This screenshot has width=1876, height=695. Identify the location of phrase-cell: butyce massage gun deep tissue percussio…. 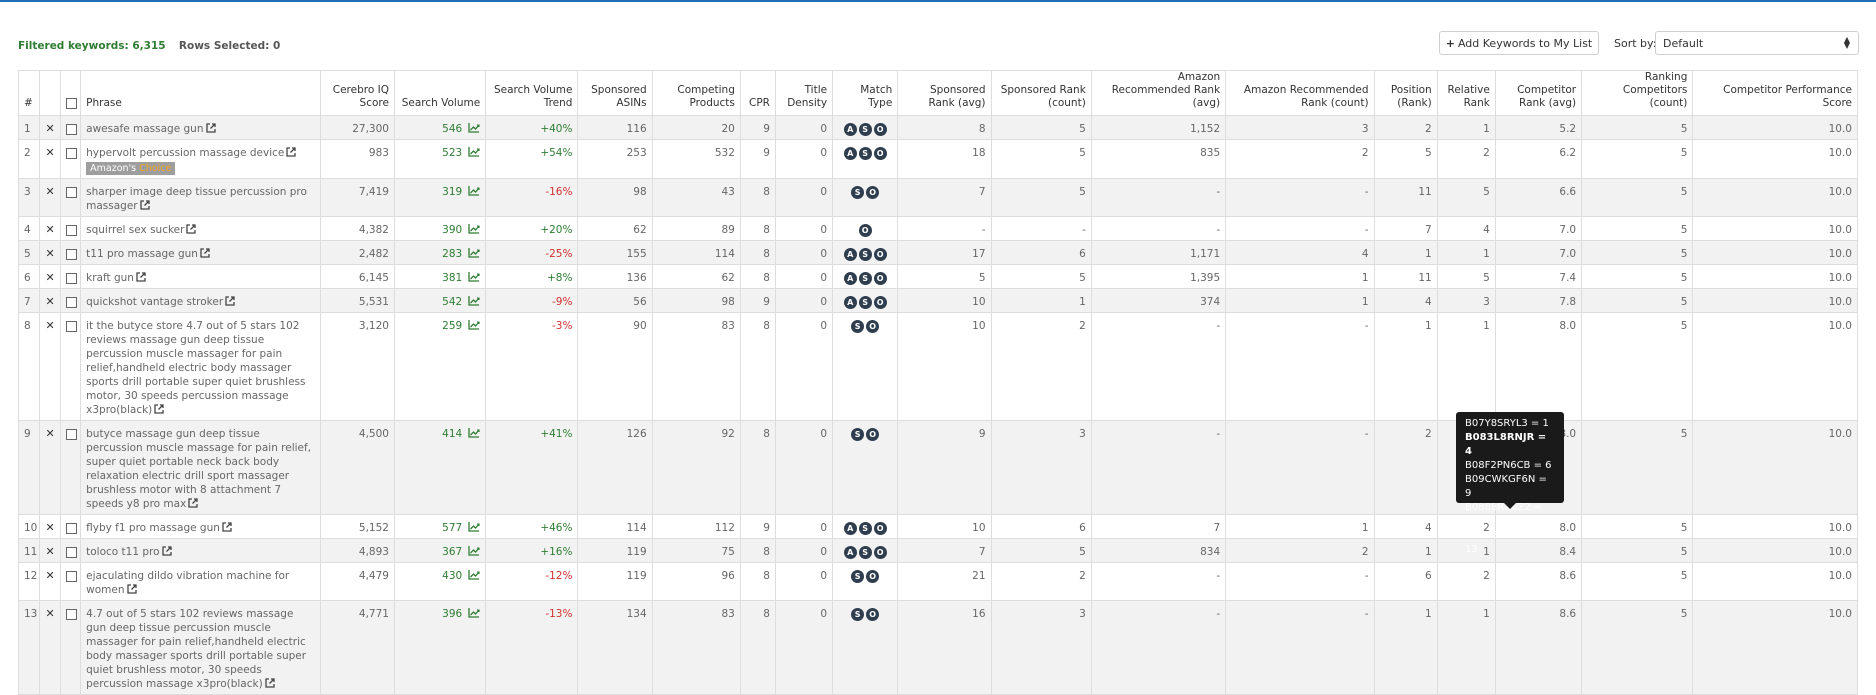
(200, 467).